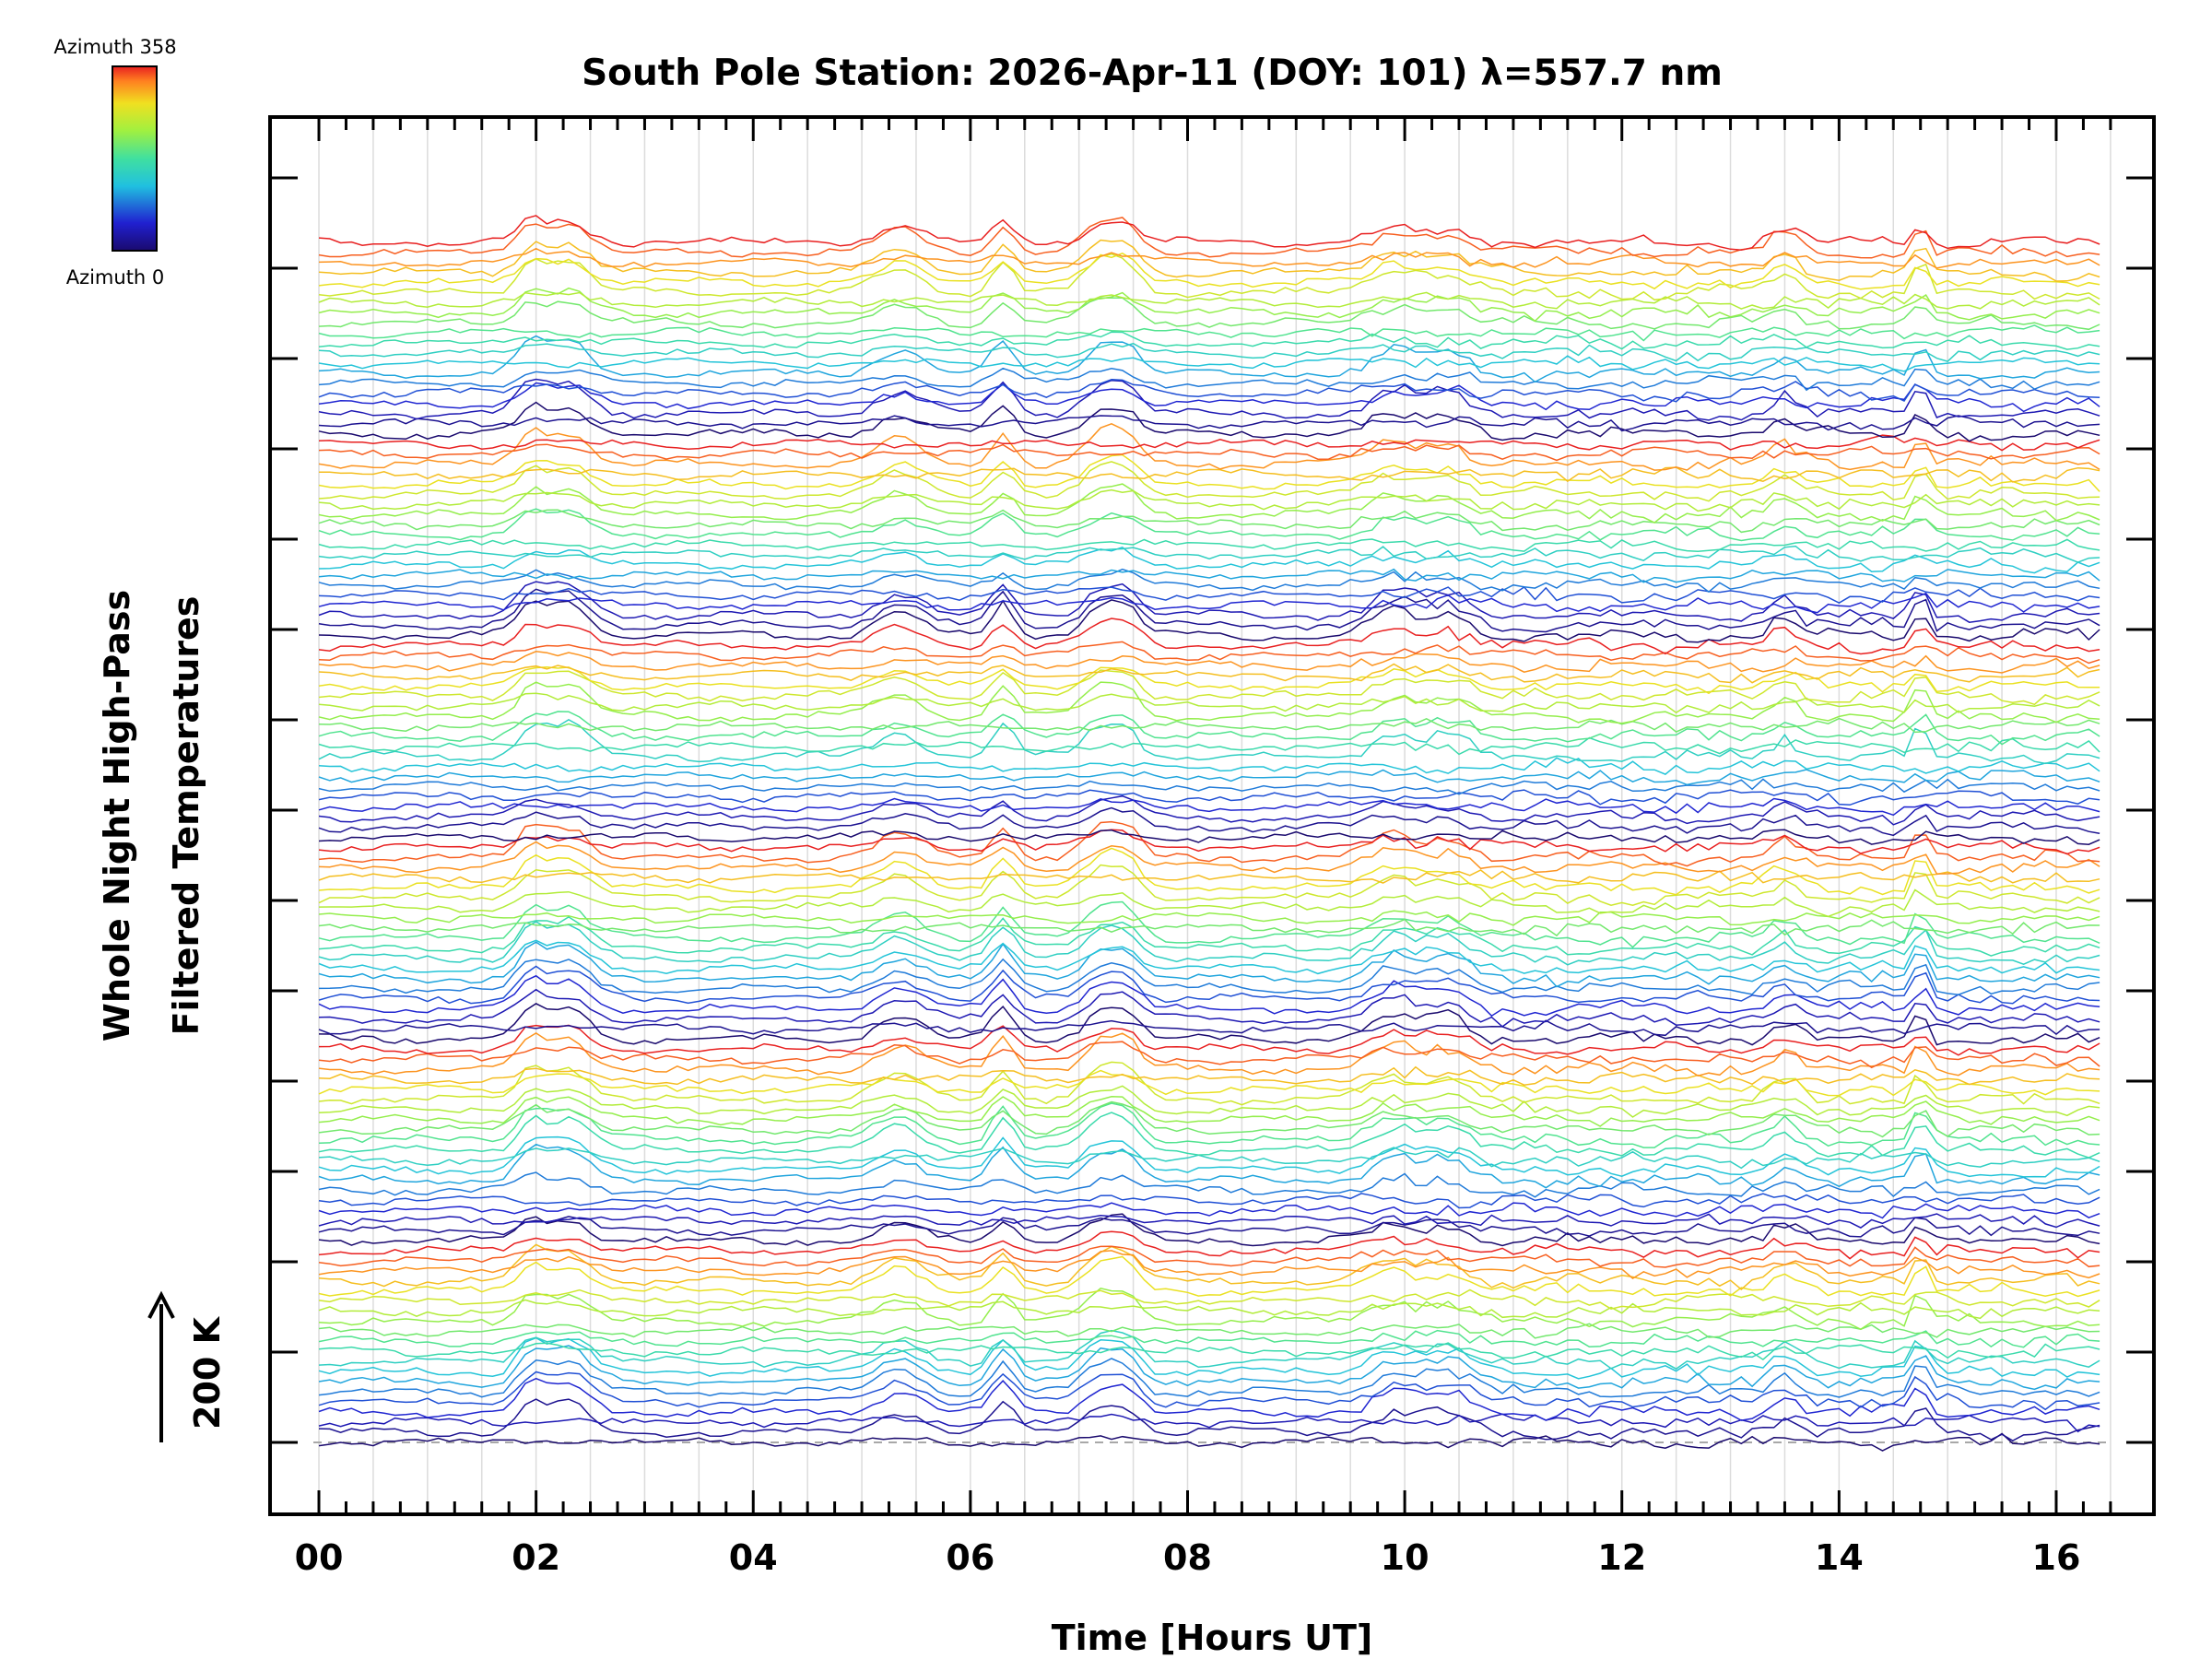  Describe the element at coordinates (1839, 1557) in the screenshot. I see `x-tick-label: 14` at that location.